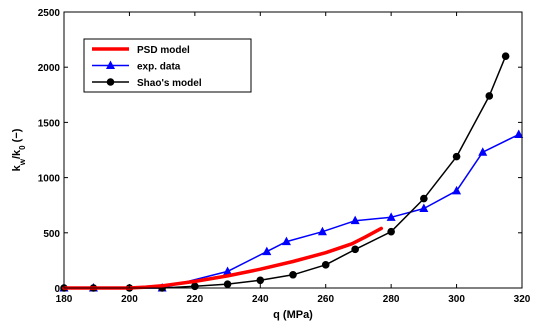 The image size is (537, 324). Describe the element at coordinates (49, 179) in the screenshot. I see `y-tick-label: 1000` at that location.